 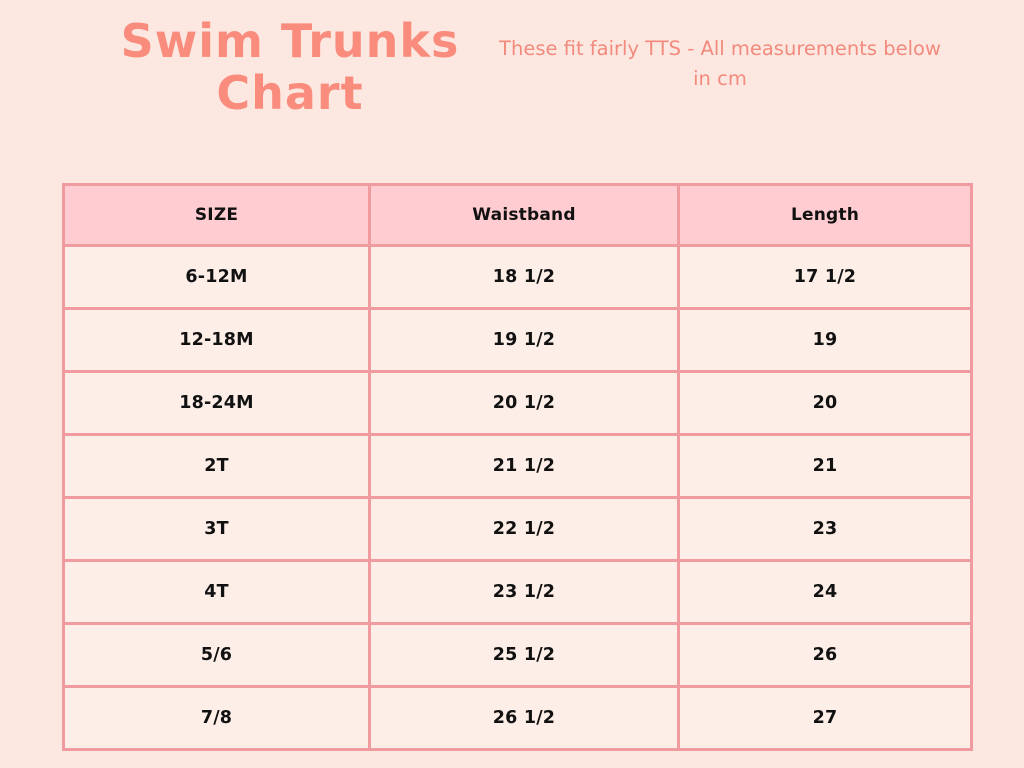 What do you see at coordinates (216, 718) in the screenshot?
I see `table-cell: 7/8` at bounding box center [216, 718].